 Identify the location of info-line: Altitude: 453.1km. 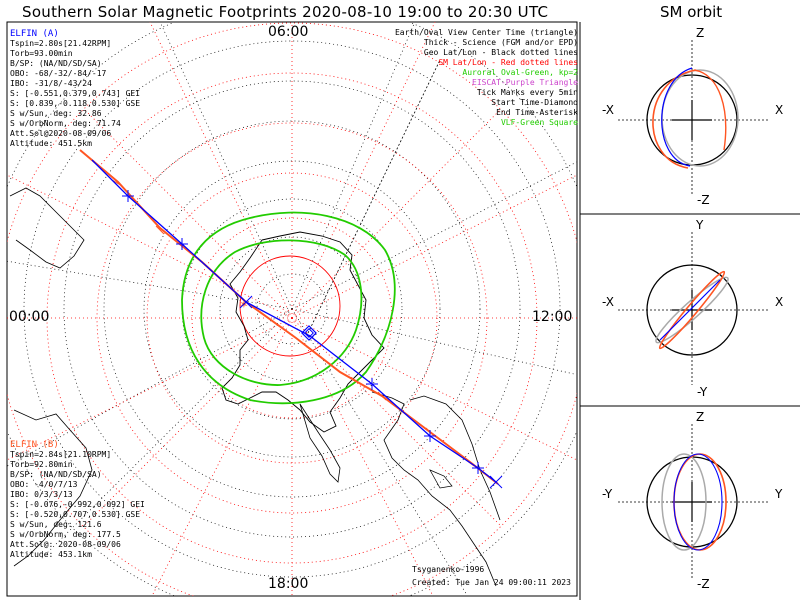
(51, 554).